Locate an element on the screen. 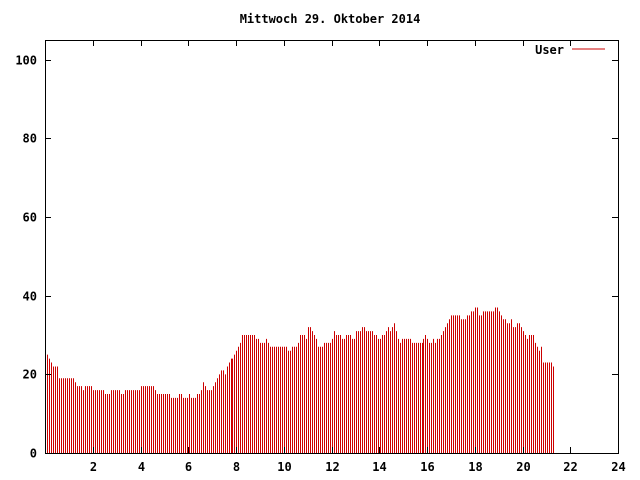 This screenshot has width=640, height=480. x-tick-label: 22 is located at coordinates (570, 467).